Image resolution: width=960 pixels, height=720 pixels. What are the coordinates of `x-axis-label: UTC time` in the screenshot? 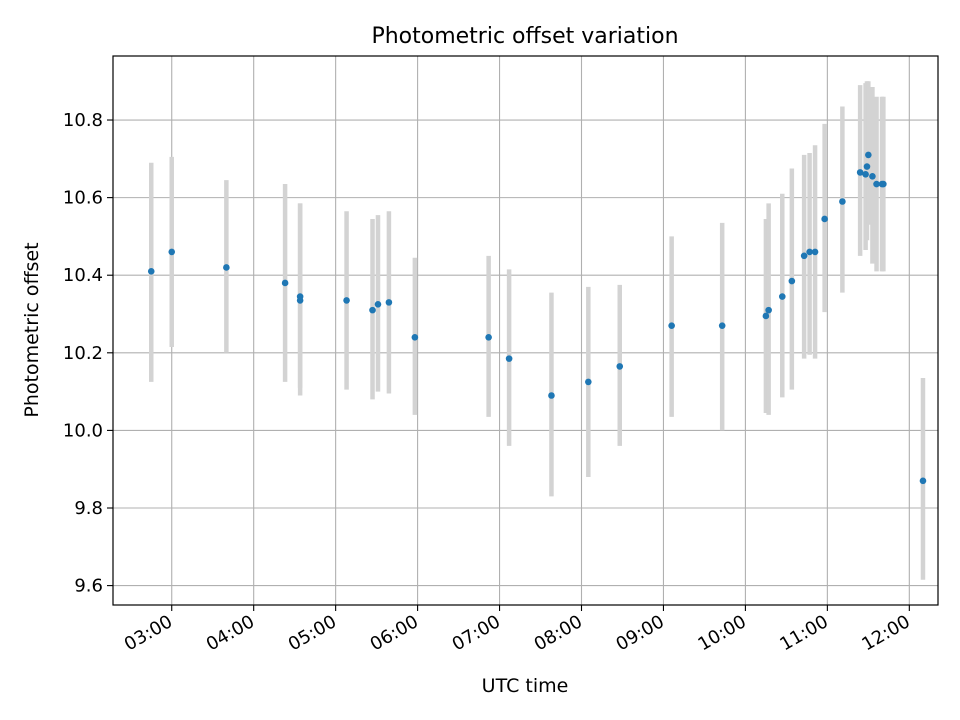 It's located at (525, 686).